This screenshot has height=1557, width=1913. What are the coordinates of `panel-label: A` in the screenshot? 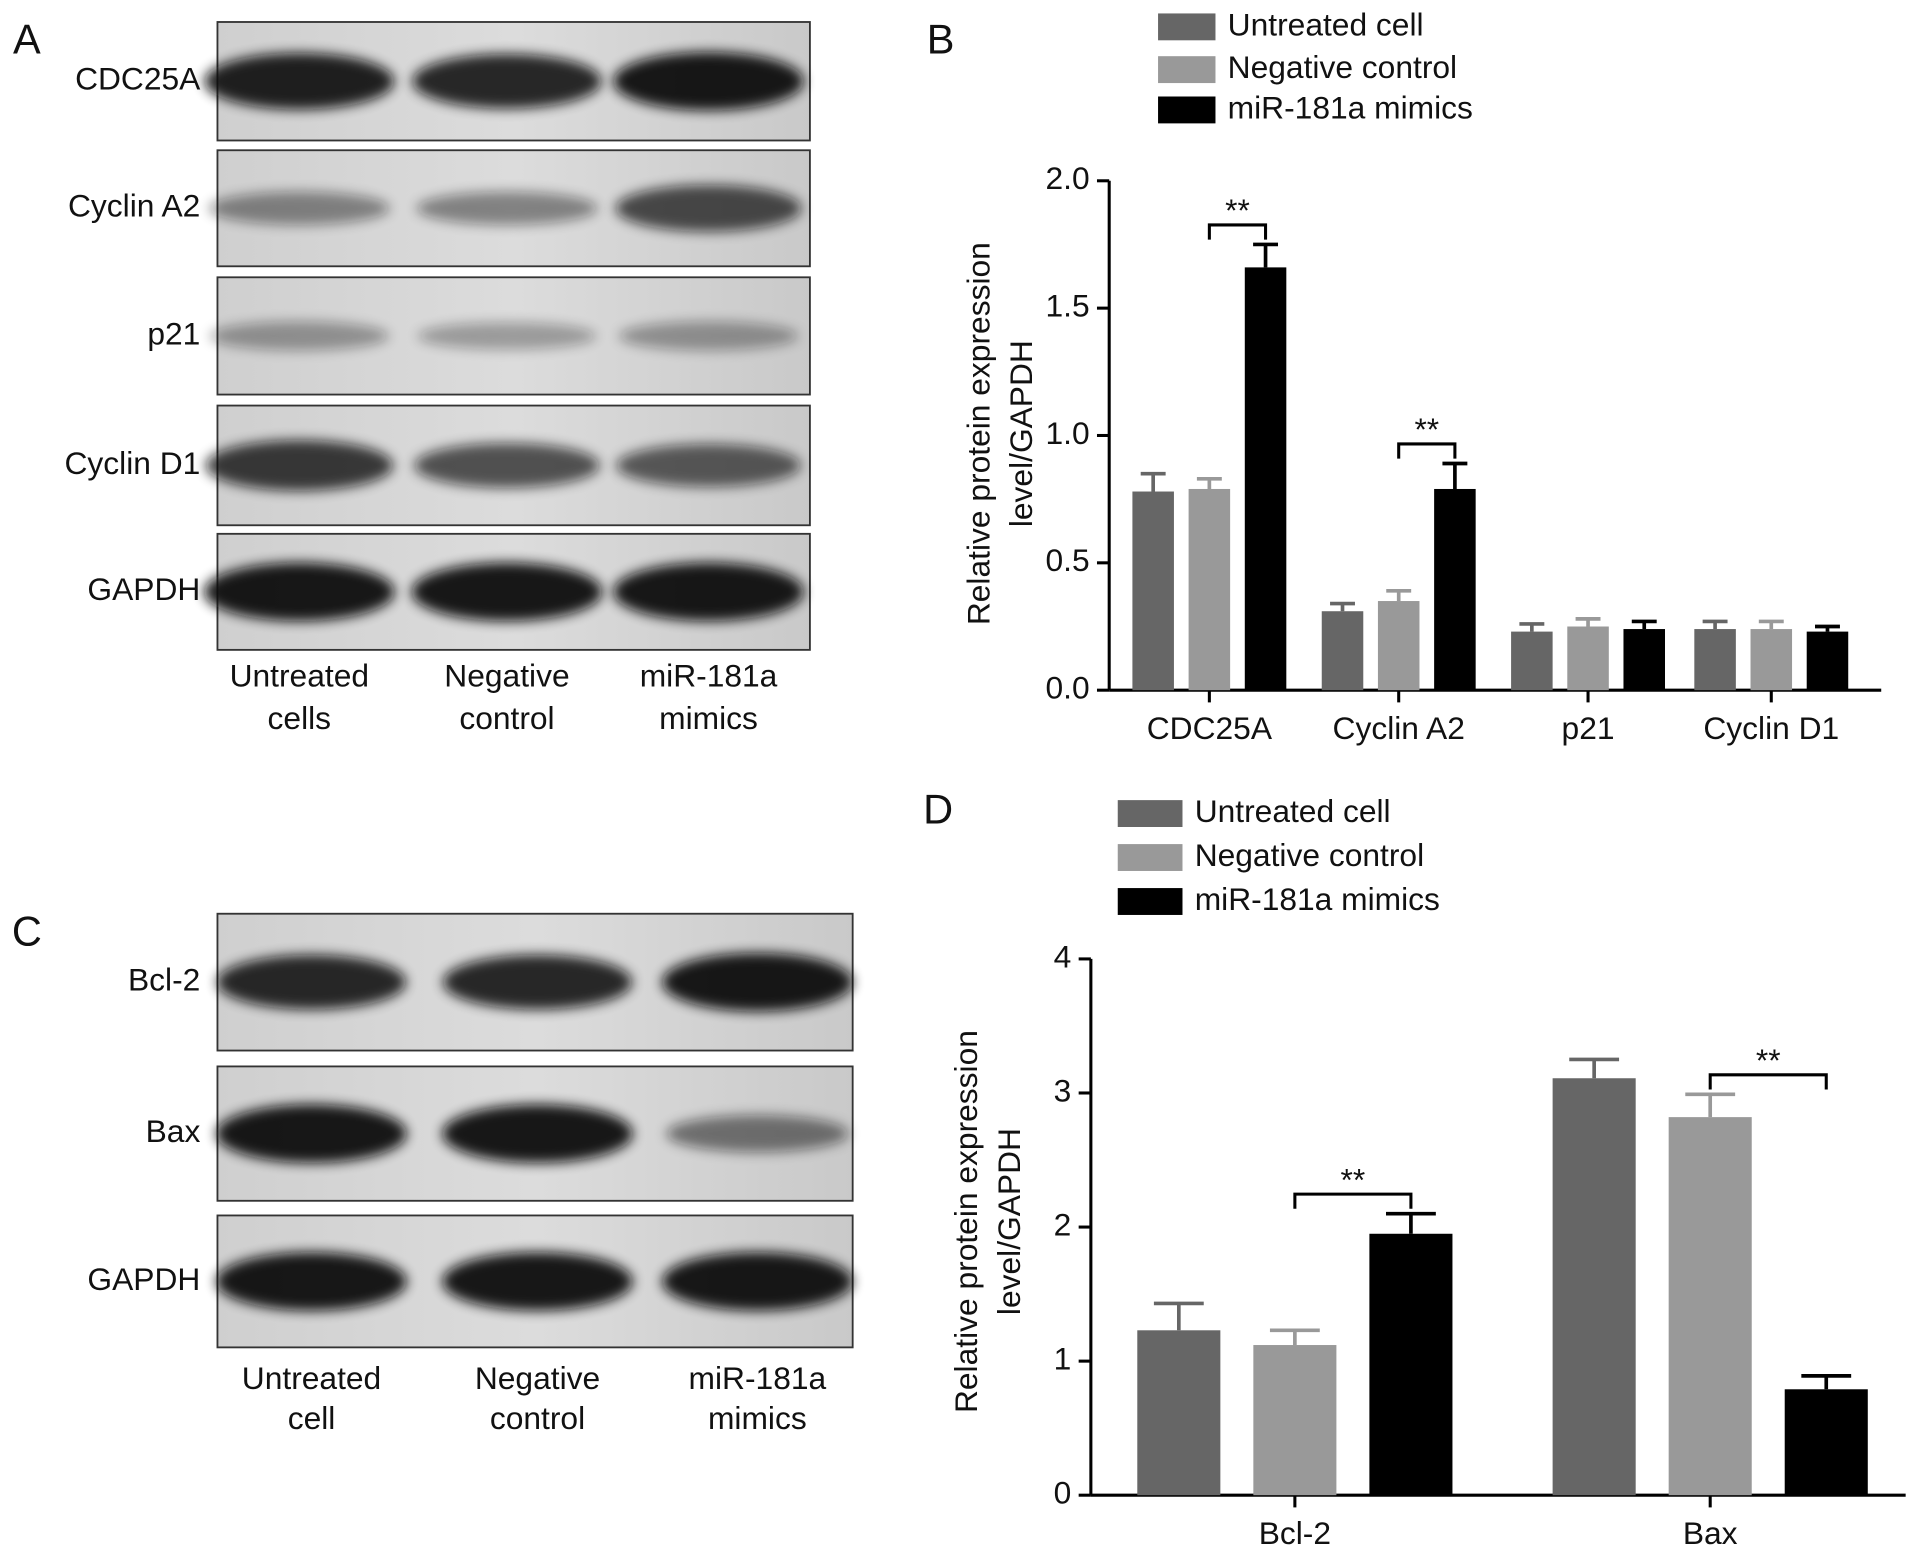 It's located at (27, 39).